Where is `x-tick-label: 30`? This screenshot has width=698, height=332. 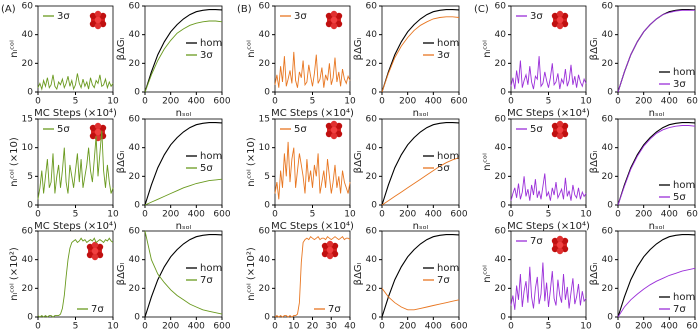
x-tick-label: 30 is located at coordinates (332, 327).